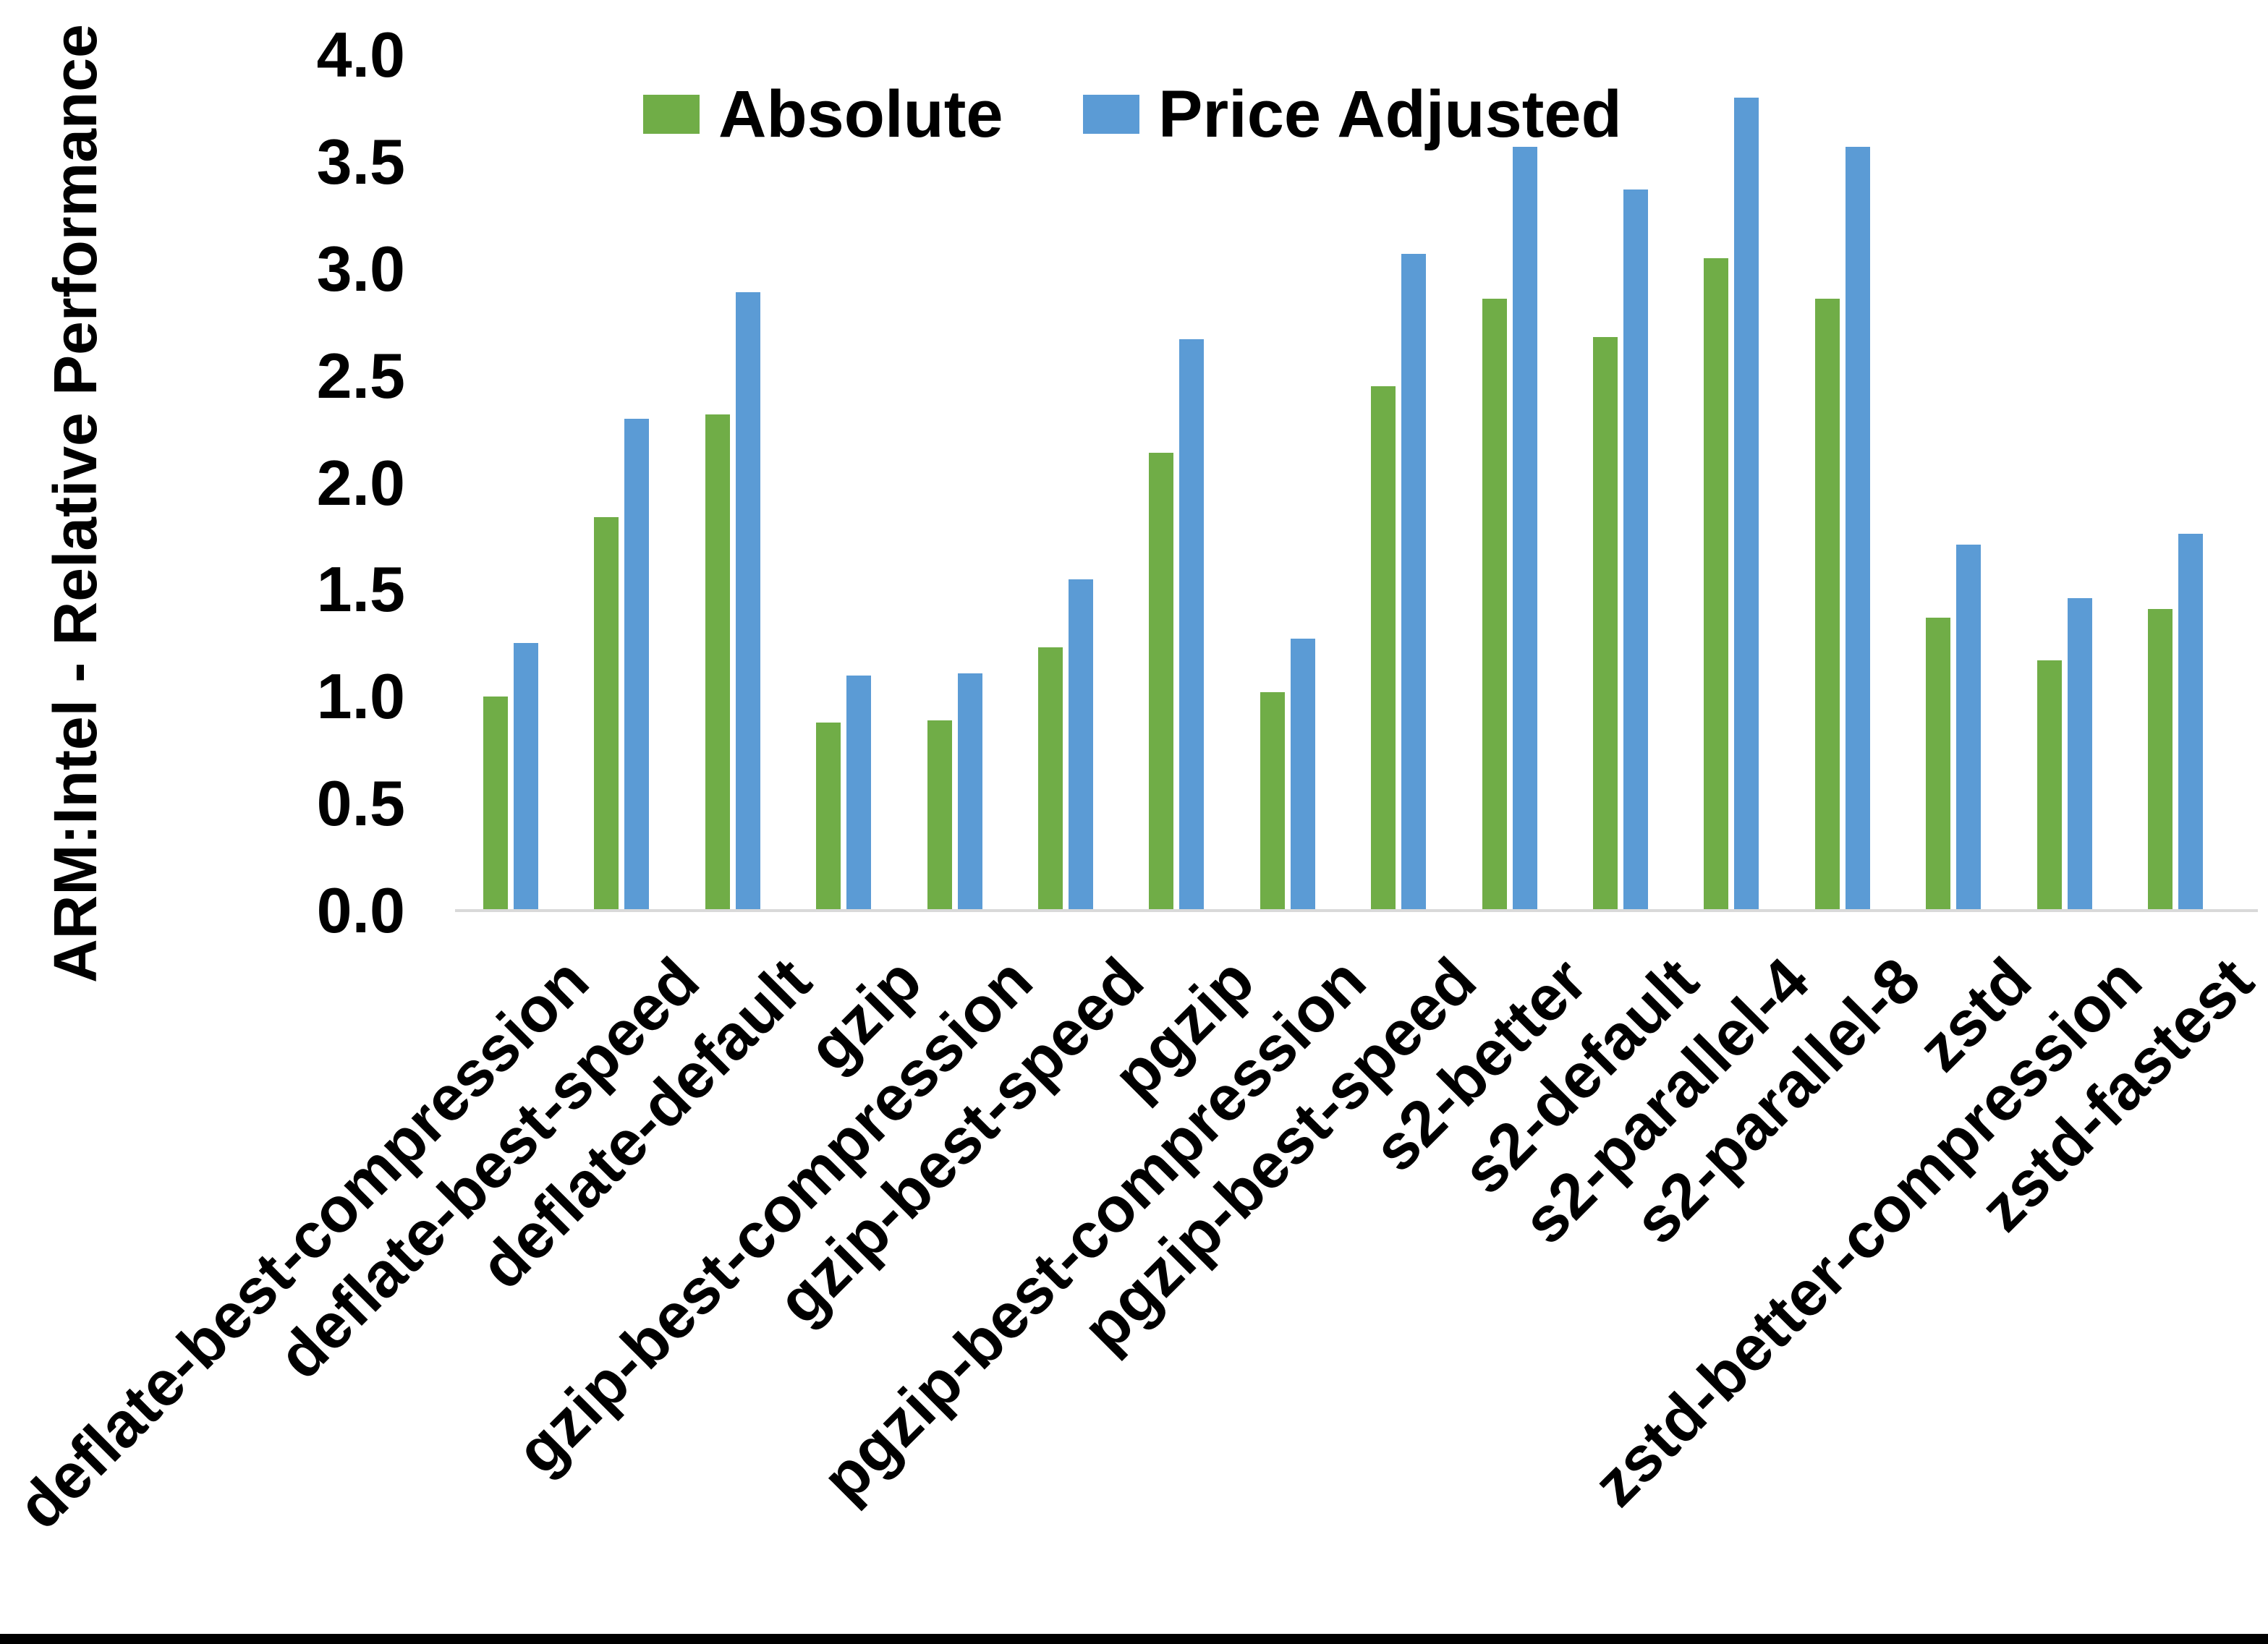 This screenshot has height=1644, width=2268. What do you see at coordinates (1356, 910) in the screenshot?
I see `x-axis-line` at bounding box center [1356, 910].